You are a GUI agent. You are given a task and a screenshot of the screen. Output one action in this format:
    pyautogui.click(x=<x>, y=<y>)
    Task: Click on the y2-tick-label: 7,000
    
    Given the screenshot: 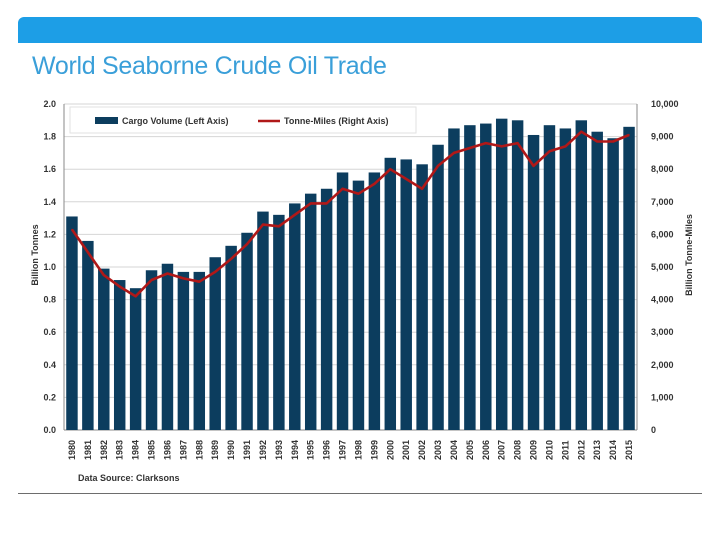 What is the action you would take?
    pyautogui.click(x=662, y=202)
    